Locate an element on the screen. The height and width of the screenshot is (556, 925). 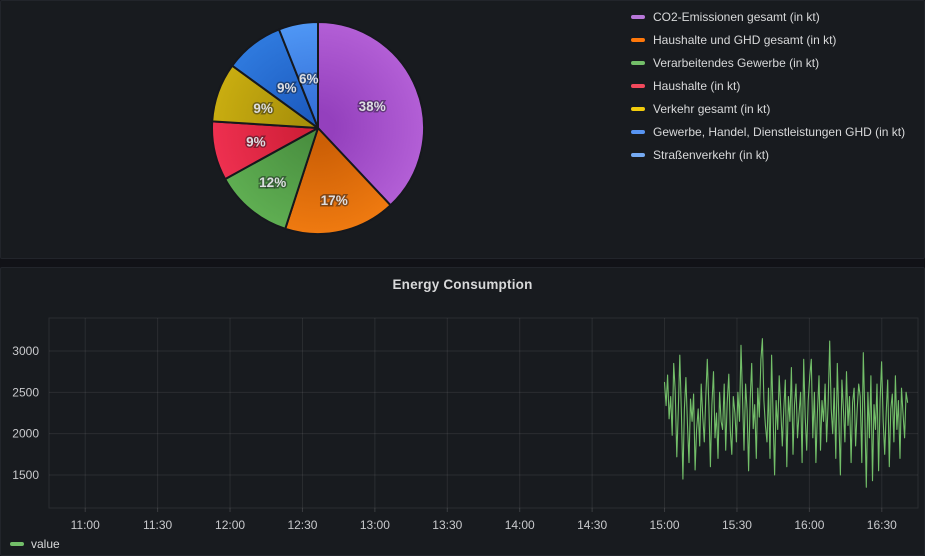
x-axis-label: 13:30 is located at coordinates (447, 525).